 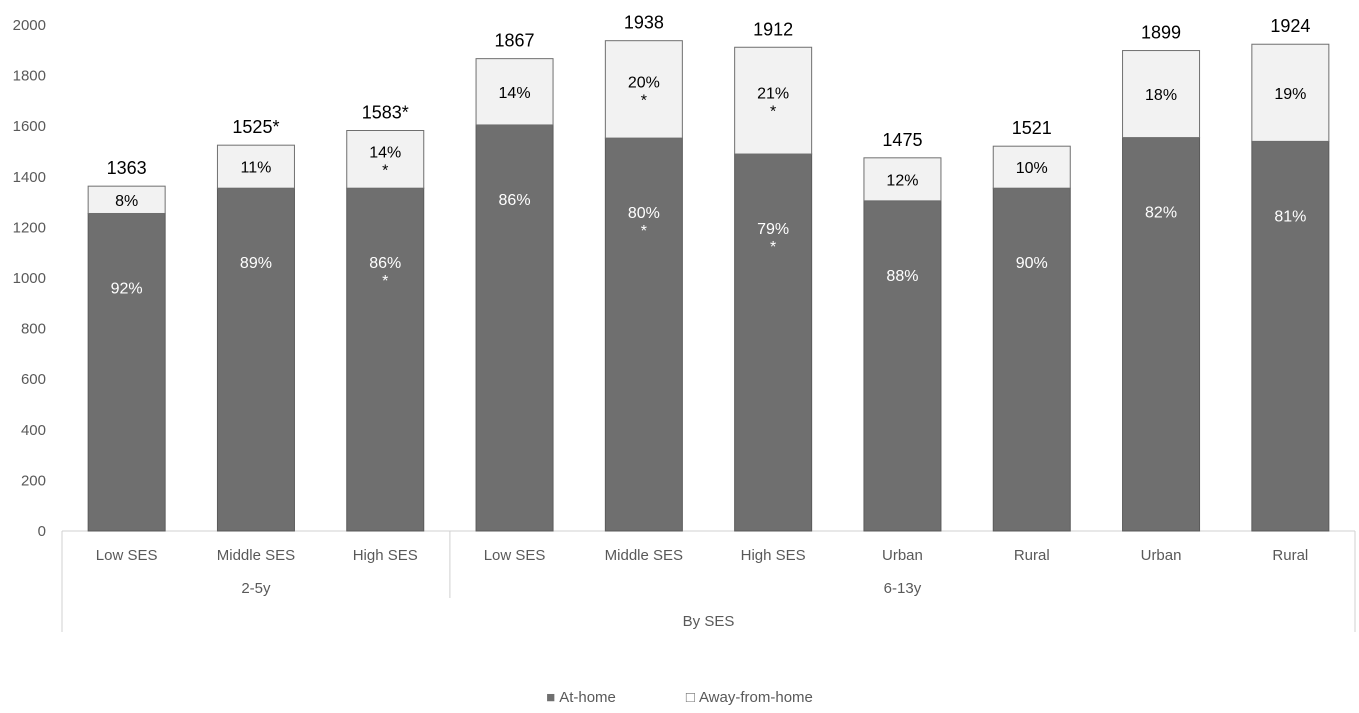 What do you see at coordinates (679, 697) in the screenshot?
I see `chart-legend: ■ At-home □ Away-from-home` at bounding box center [679, 697].